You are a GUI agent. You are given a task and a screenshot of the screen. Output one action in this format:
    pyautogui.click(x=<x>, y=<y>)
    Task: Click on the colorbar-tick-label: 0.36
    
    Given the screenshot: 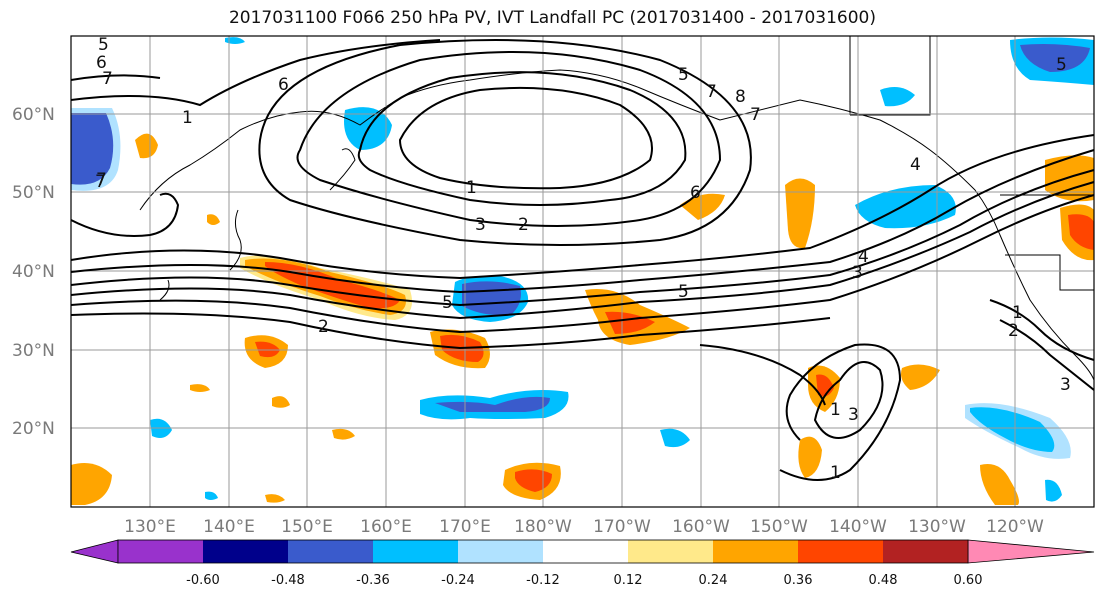 What is the action you would take?
    pyautogui.click(x=798, y=580)
    